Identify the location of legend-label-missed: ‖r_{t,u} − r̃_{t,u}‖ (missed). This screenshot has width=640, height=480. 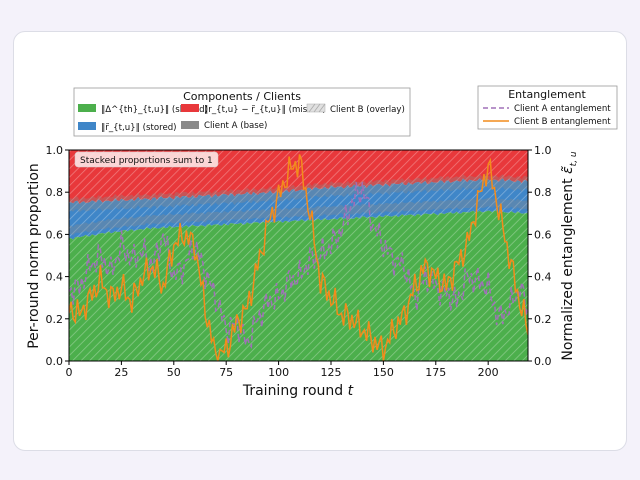
(265, 110).